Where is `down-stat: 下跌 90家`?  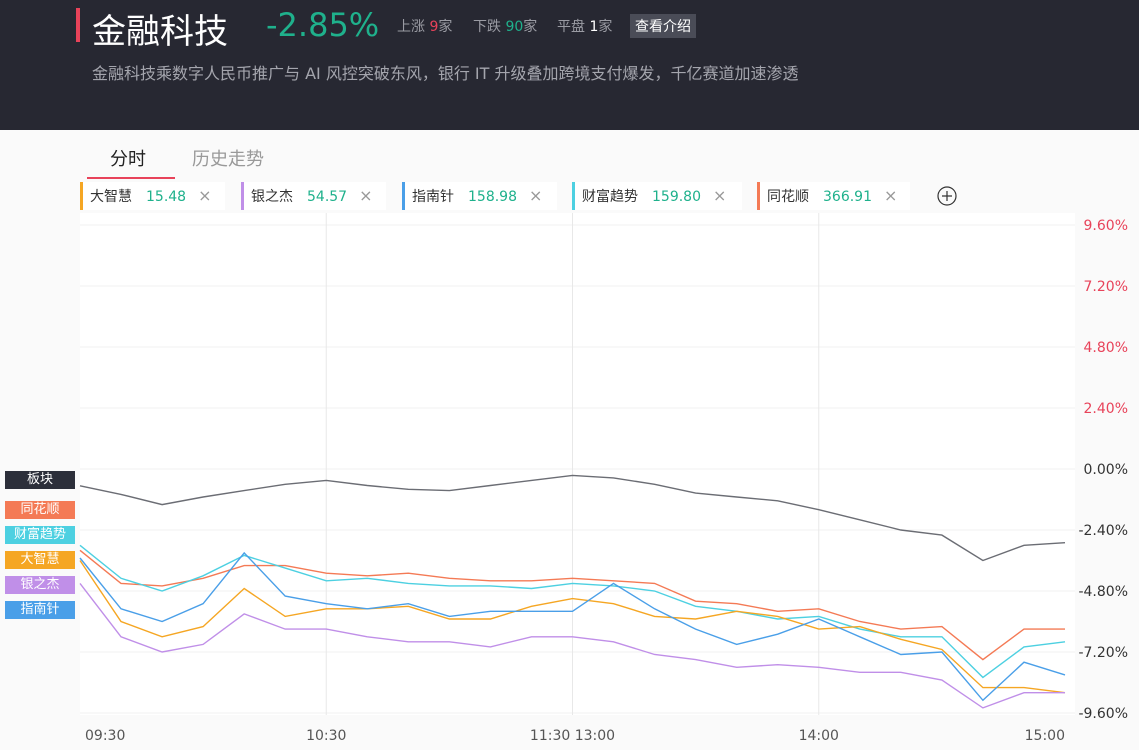
down-stat: 下跌 90家 is located at coordinates (505, 26).